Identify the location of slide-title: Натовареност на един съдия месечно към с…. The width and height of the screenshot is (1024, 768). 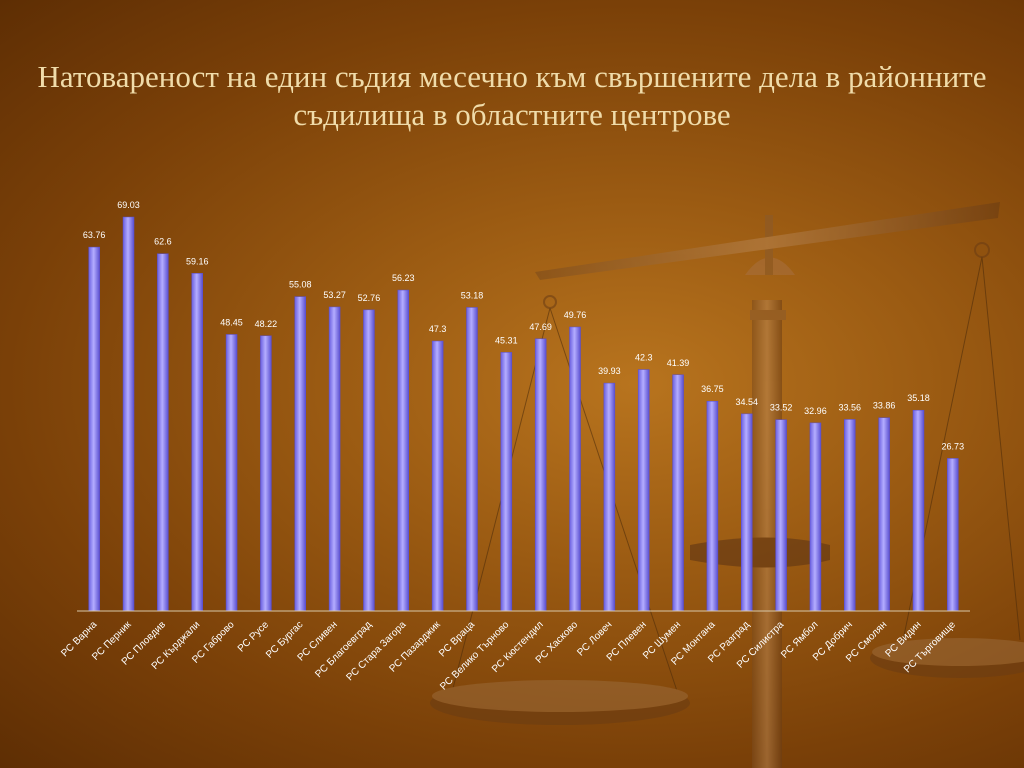
(512, 95).